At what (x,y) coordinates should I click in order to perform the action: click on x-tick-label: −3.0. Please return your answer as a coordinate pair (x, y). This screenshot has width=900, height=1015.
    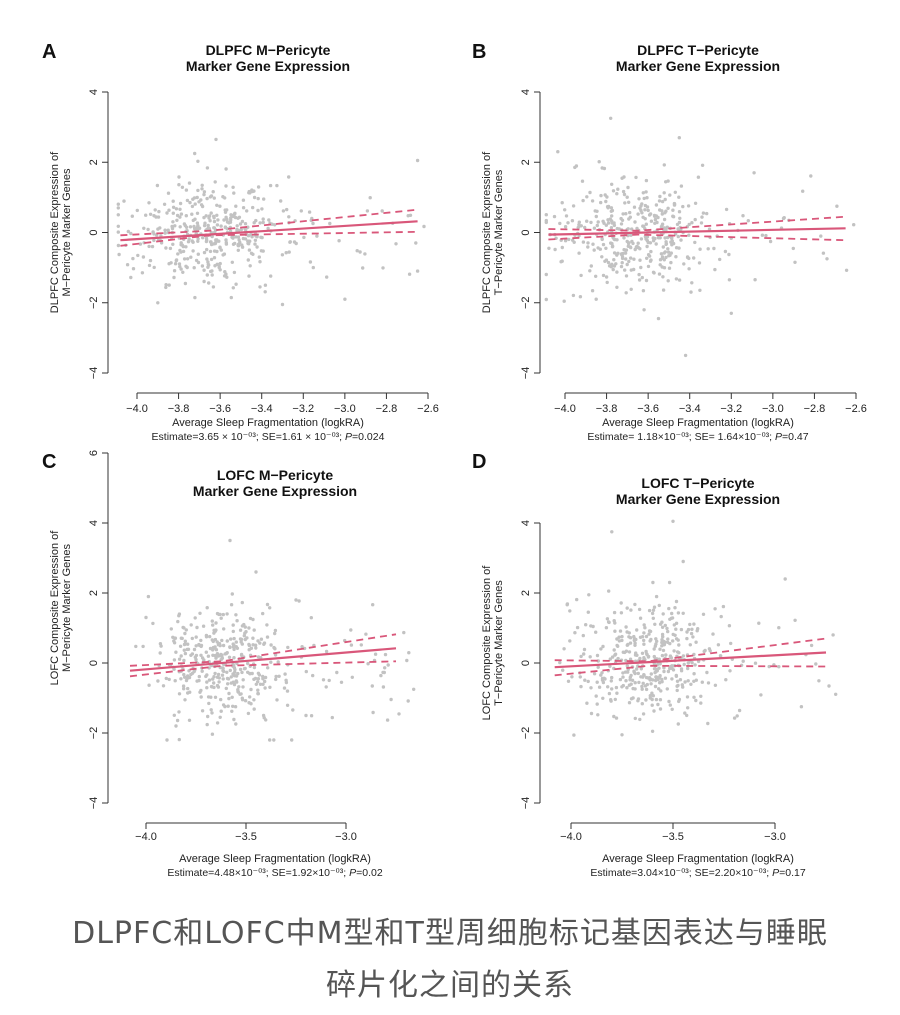
    Looking at the image, I should click on (346, 837).